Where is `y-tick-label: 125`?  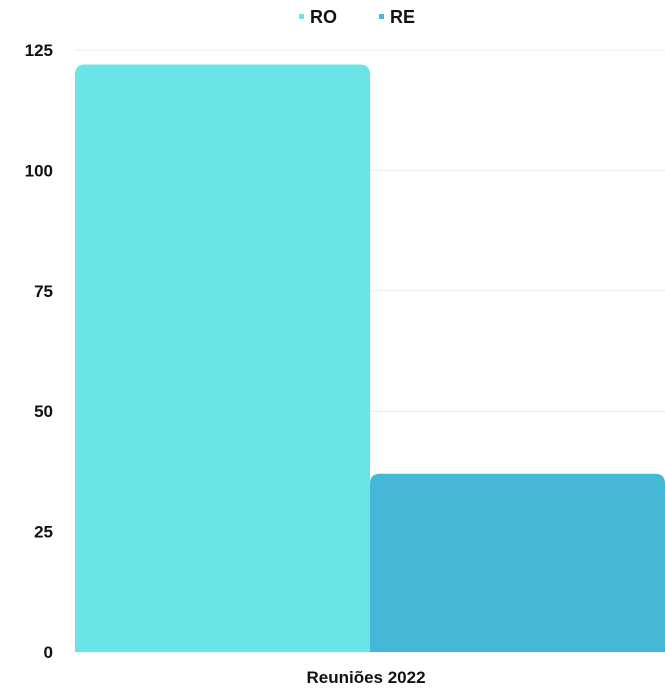
y-tick-label: 125 is located at coordinates (39, 50).